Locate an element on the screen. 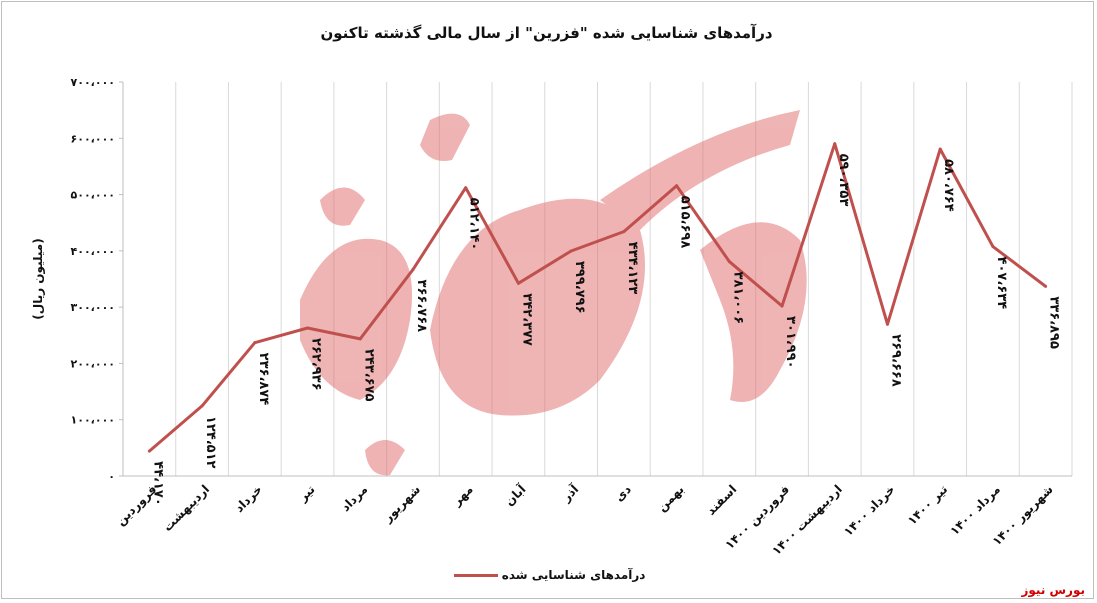 The width and height of the screenshot is (1097, 603). x-tick-label: مرداد is located at coordinates (354, 498).